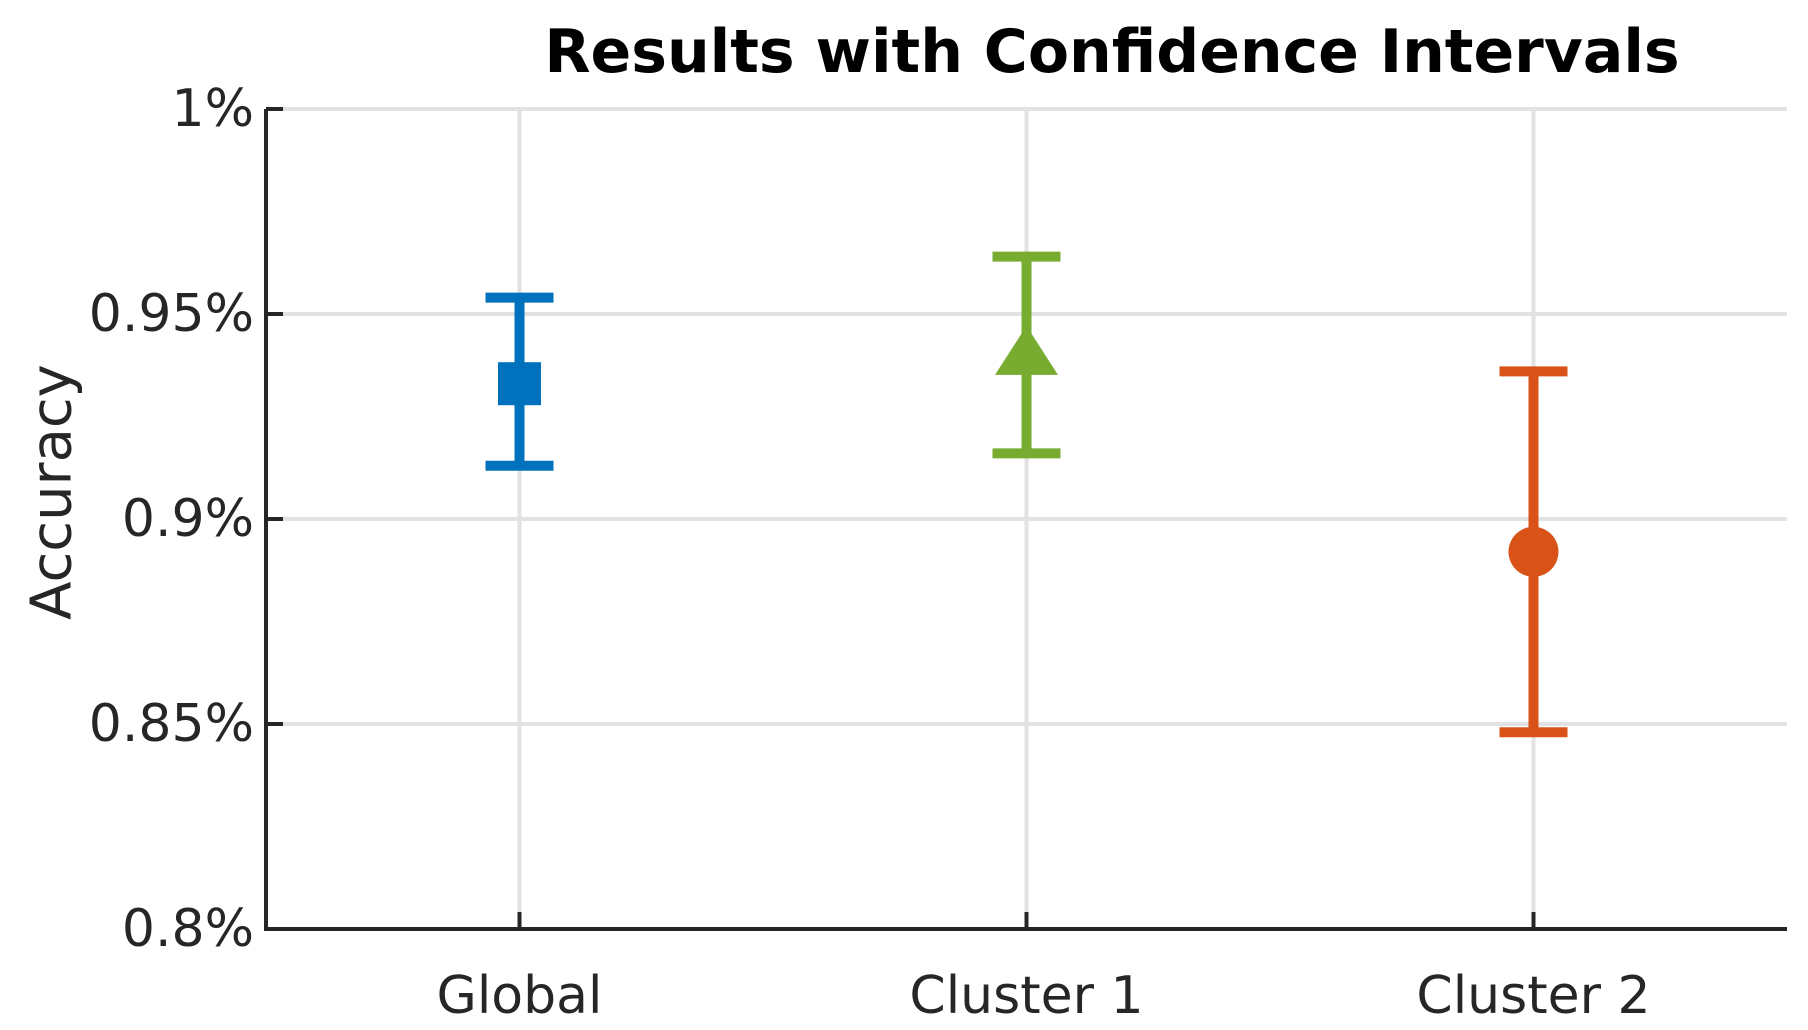  What do you see at coordinates (519, 996) in the screenshot?
I see `x-tick-label: Global` at bounding box center [519, 996].